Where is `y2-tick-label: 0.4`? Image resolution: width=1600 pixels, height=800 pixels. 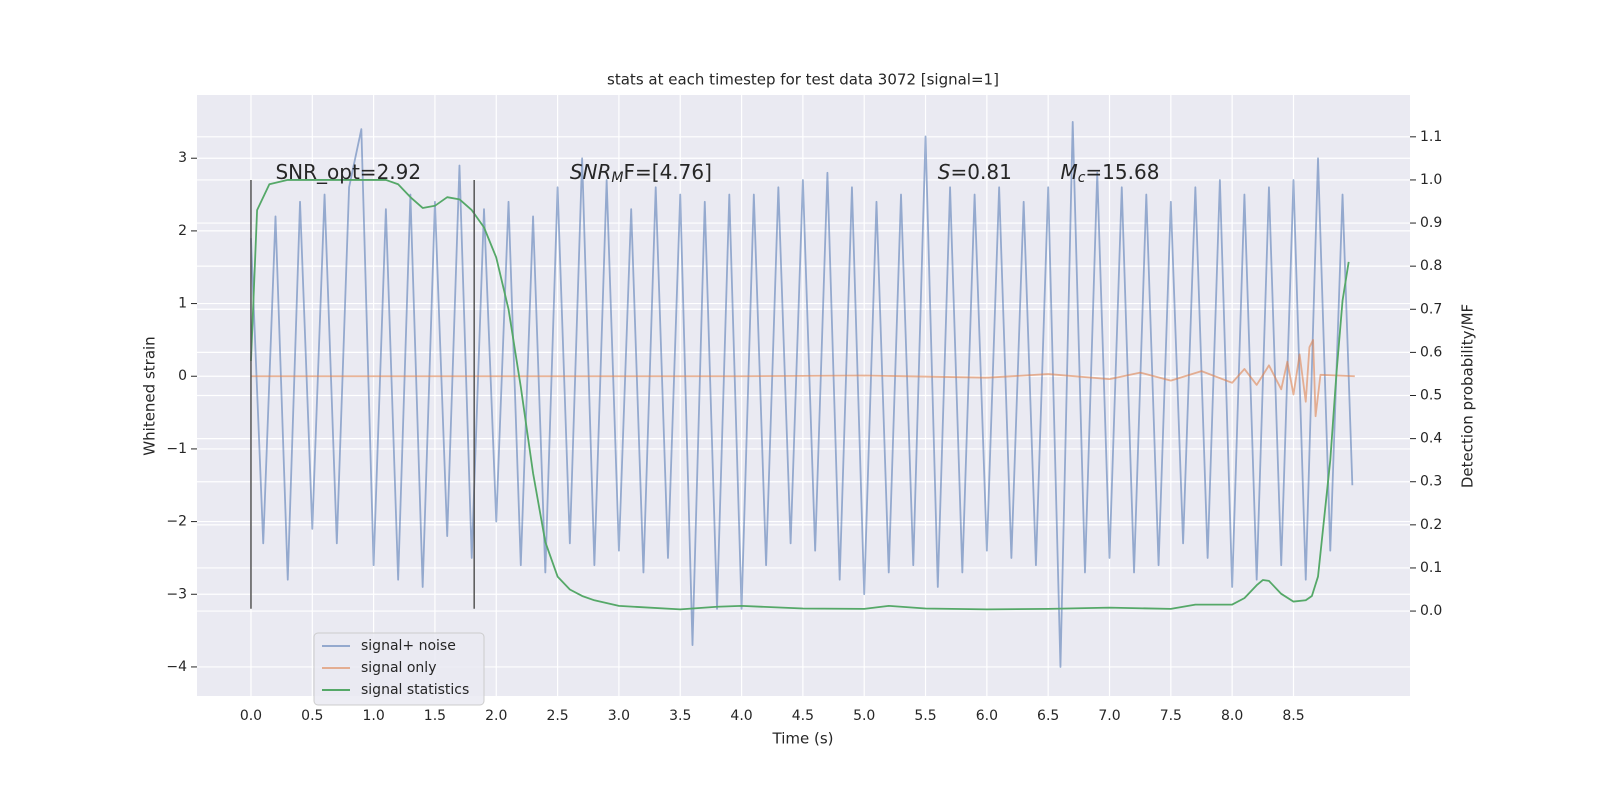
y2-tick-label: 0.4 is located at coordinates (1431, 439).